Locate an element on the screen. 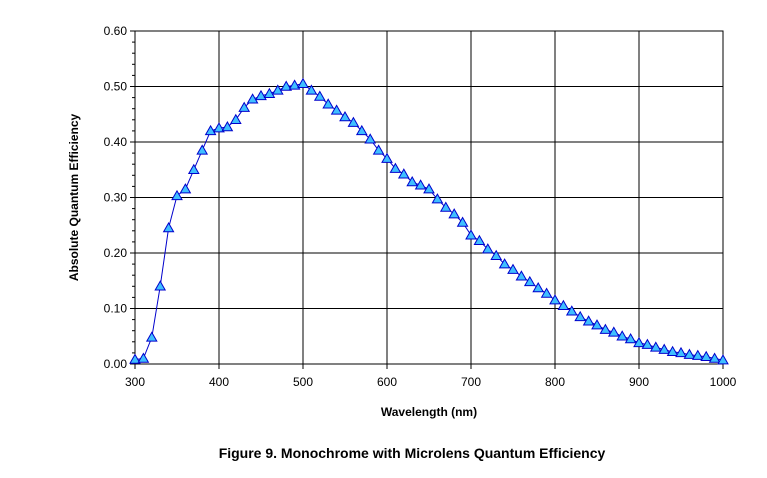  y-tick-label: 0.20 is located at coordinates (116, 253).